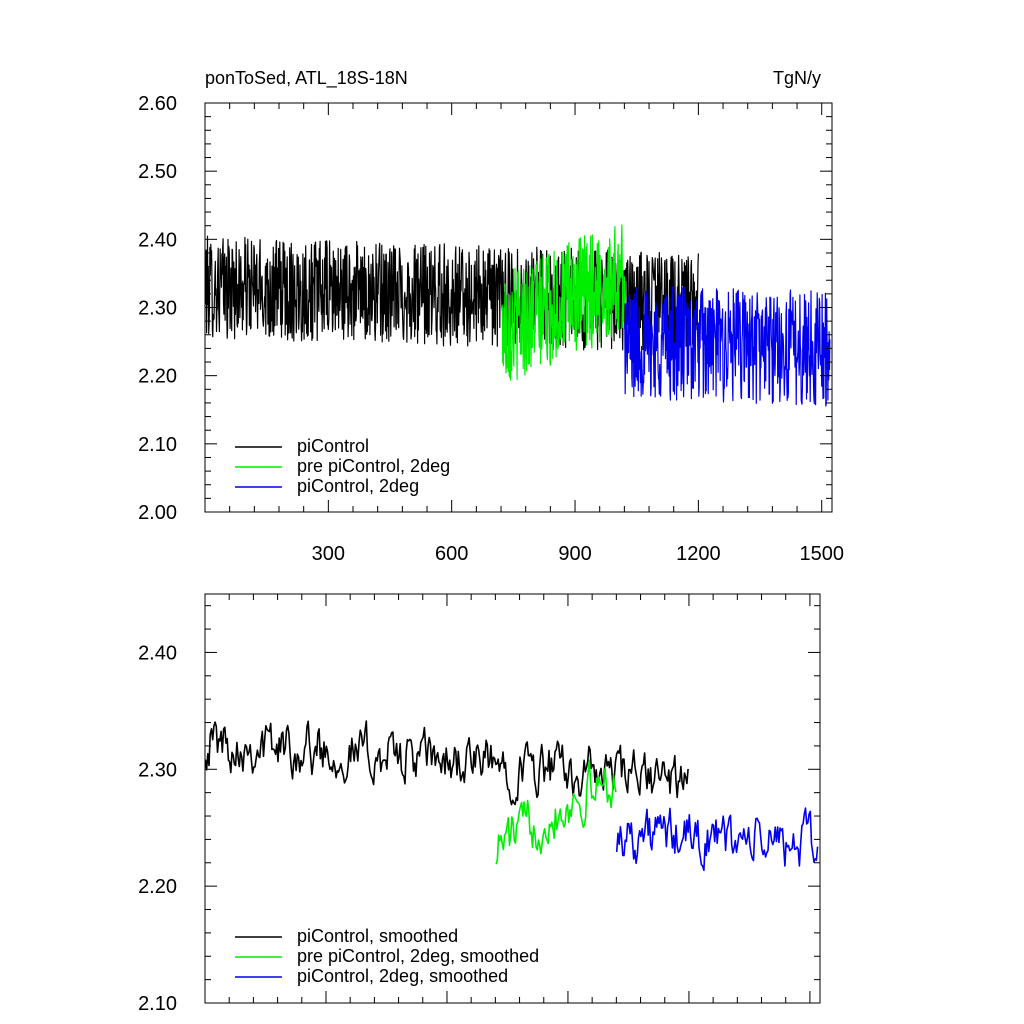 This screenshot has width=1024, height=1024. Describe the element at coordinates (306, 78) in the screenshot. I see `chart-title-left: ponToSed, ATL_18S-18N` at that location.